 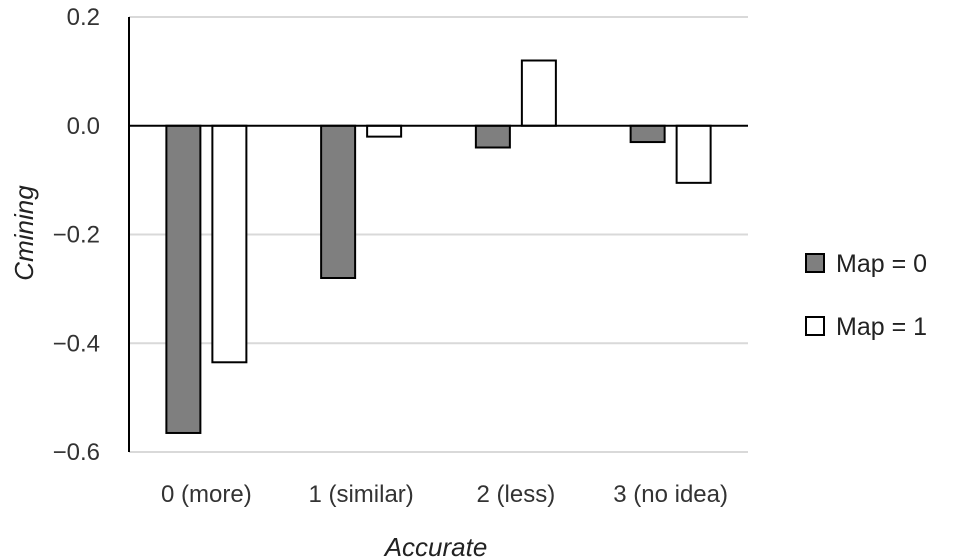 What do you see at coordinates (83, 126) in the screenshot?
I see `y-tick-label: 0.0` at bounding box center [83, 126].